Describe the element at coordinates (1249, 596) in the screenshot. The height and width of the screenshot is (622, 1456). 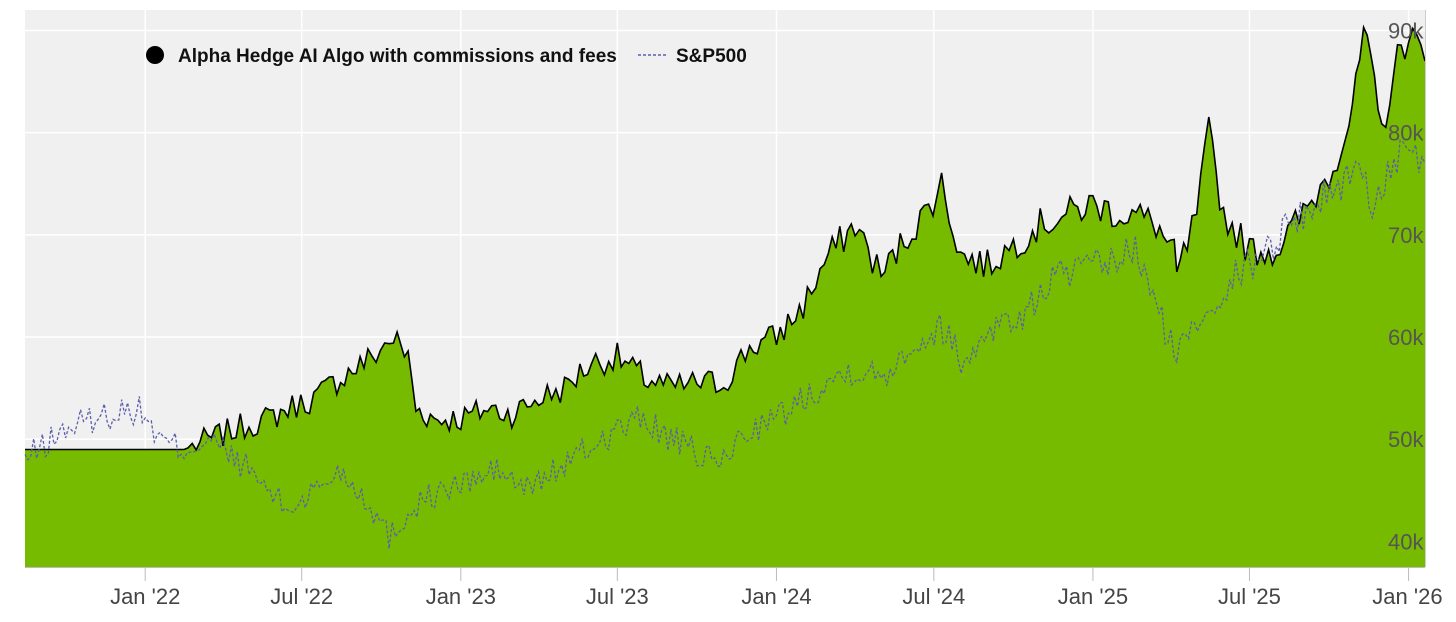
I see `x-tick-label: Jul '25` at that location.